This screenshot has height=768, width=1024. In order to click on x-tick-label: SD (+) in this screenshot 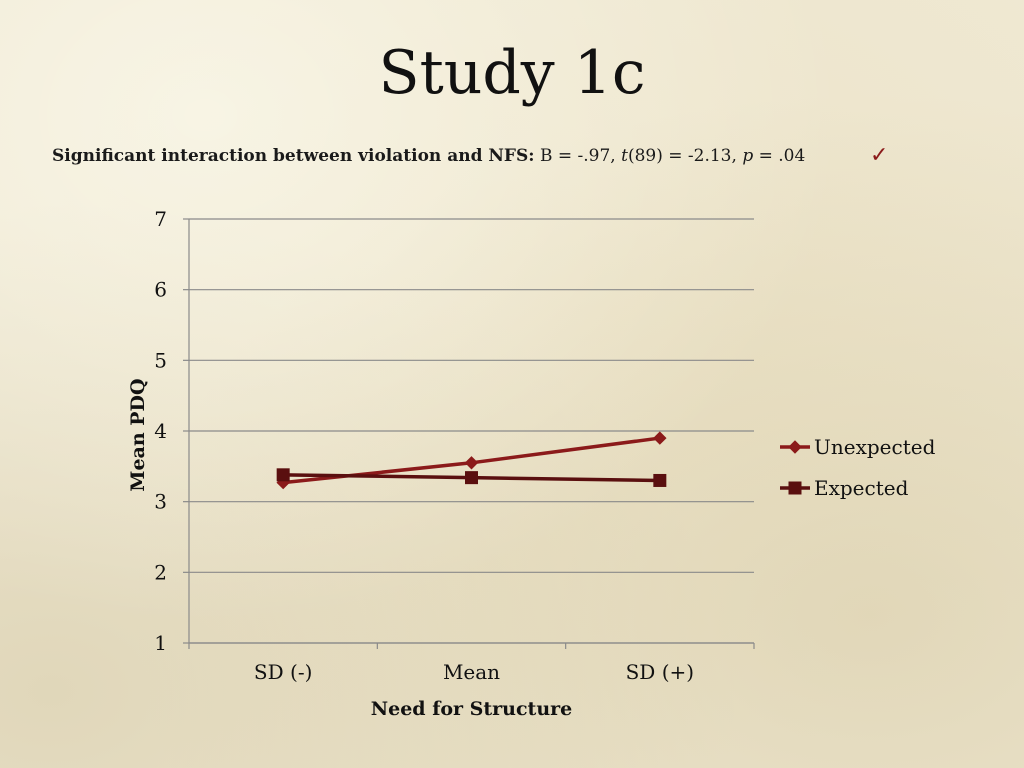, I will do `click(660, 672)`.